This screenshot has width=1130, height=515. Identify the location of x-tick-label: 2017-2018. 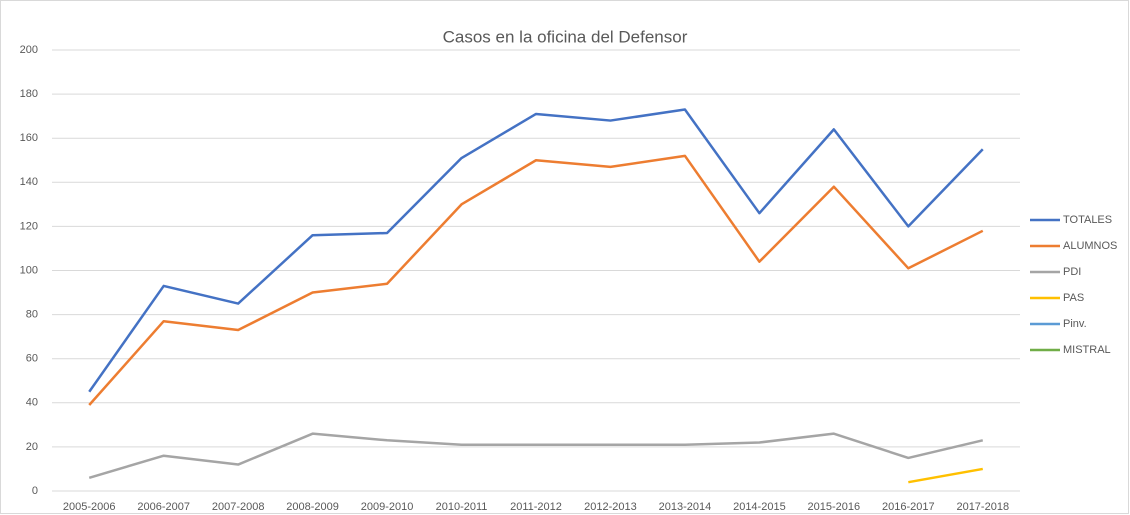
(982, 507).